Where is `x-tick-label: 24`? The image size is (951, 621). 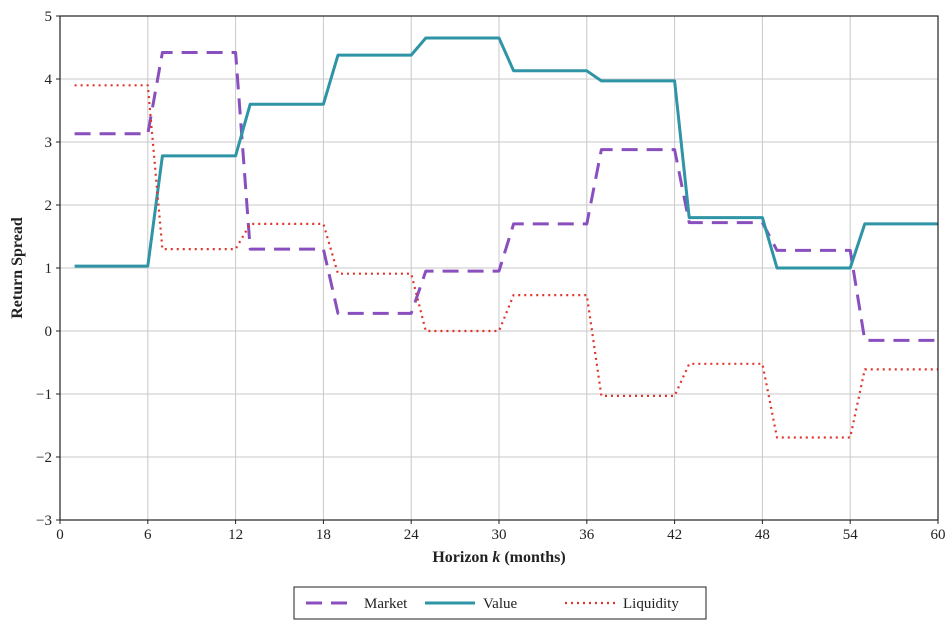 x-tick-label: 24 is located at coordinates (412, 535).